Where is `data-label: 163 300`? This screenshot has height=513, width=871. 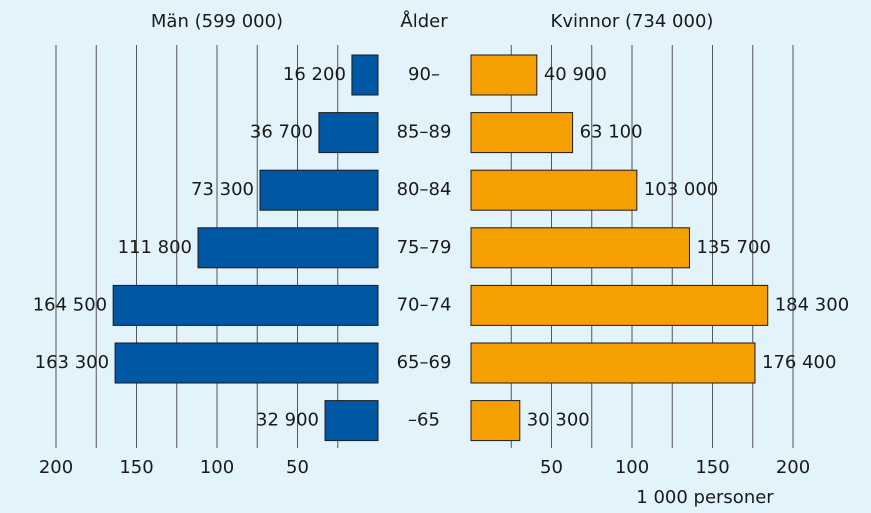
data-label: 163 300 is located at coordinates (72, 362).